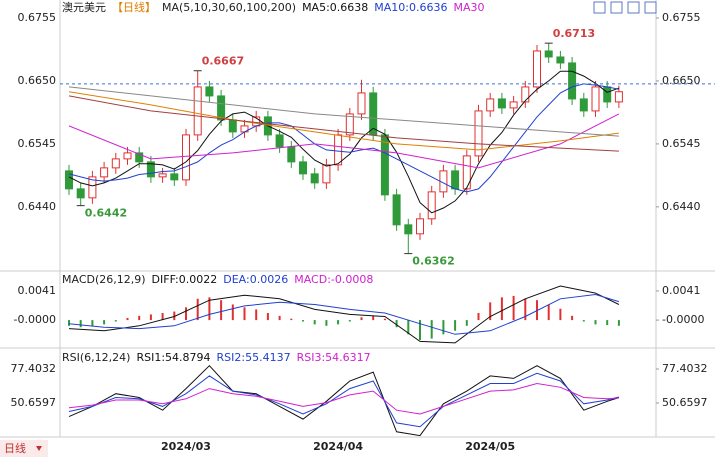 Image resolution: width=715 pixels, height=457 pixels. Describe the element at coordinates (186, 446) in the screenshot. I see `x-tick-label: 2024/03` at that location.